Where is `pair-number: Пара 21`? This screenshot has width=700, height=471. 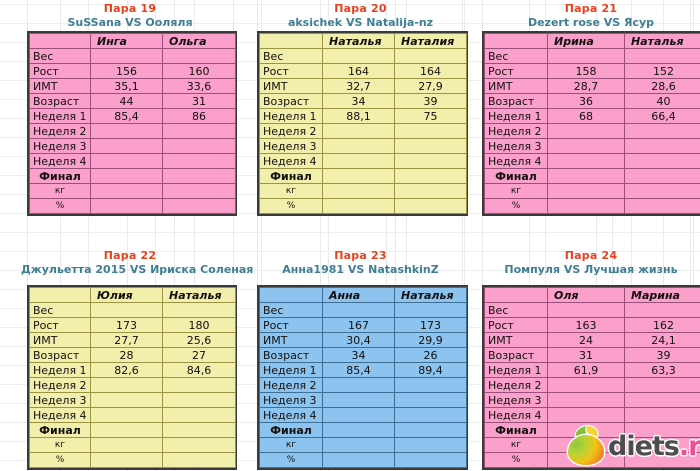
pair-number: Пара 21 is located at coordinates (591, 8).